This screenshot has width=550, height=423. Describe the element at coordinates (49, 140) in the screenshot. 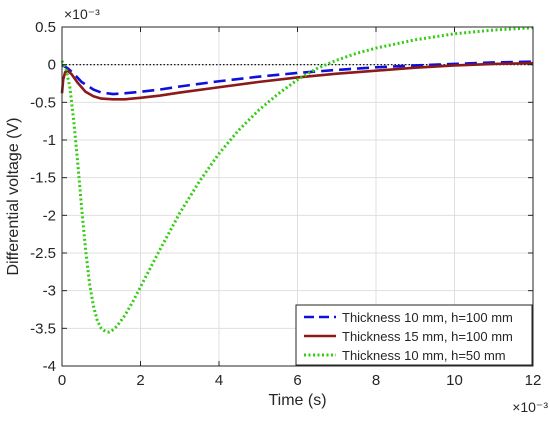

I see `y-tick-label-6: -1` at that location.